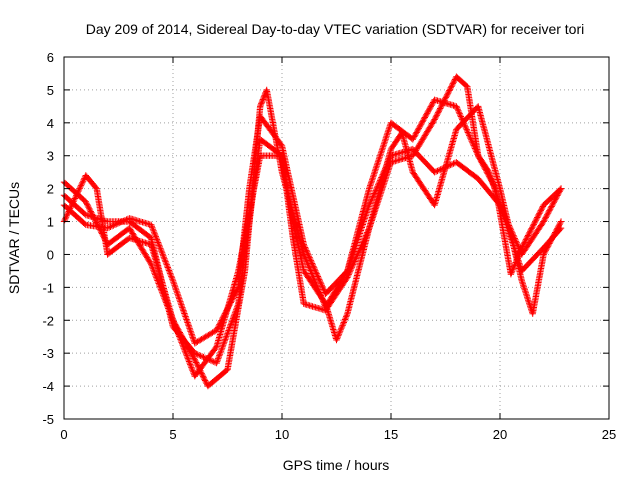 The width and height of the screenshot is (640, 480). What do you see at coordinates (500, 434) in the screenshot?
I see `x-tick-label: 20` at bounding box center [500, 434].